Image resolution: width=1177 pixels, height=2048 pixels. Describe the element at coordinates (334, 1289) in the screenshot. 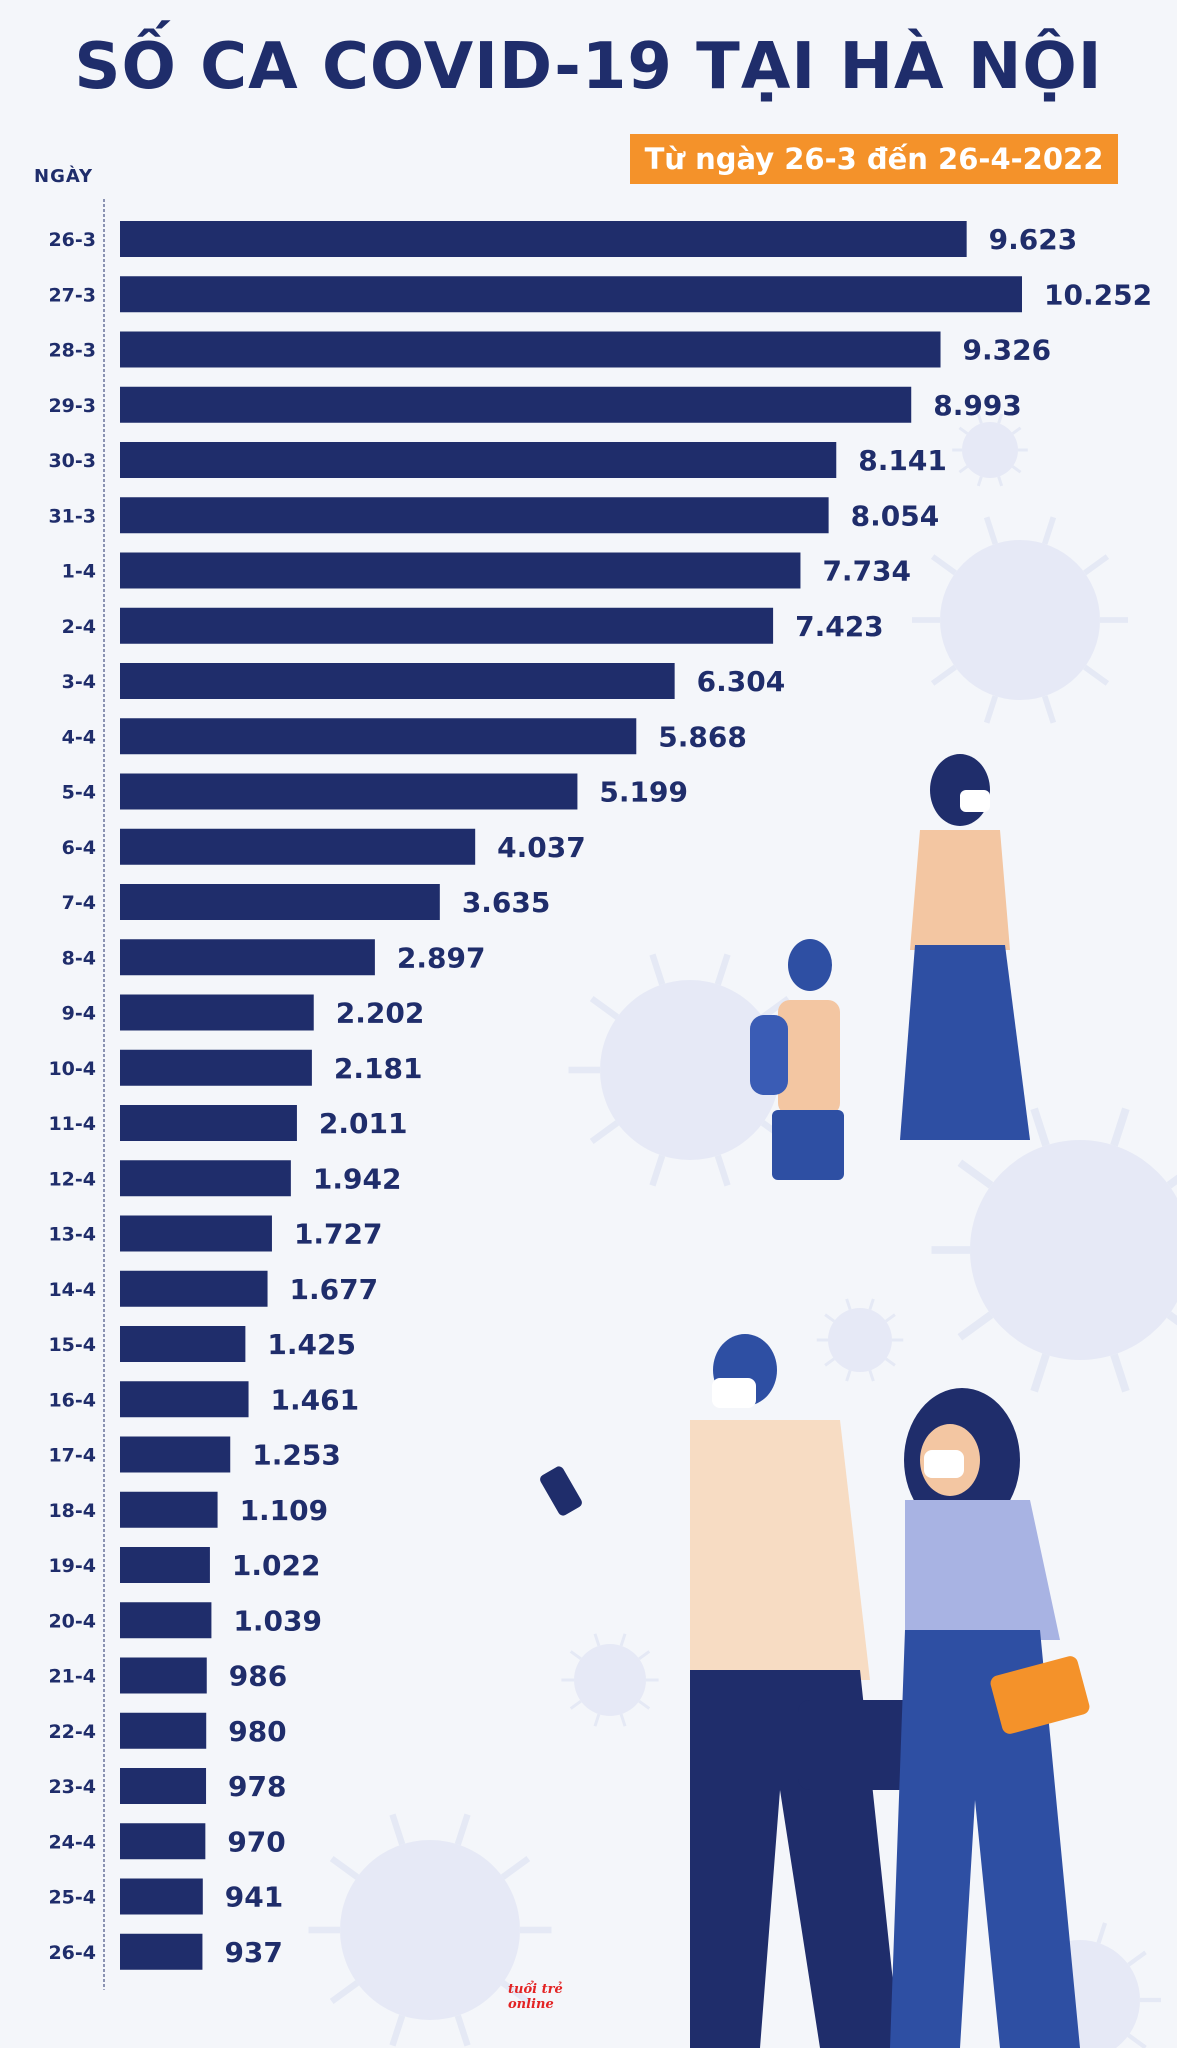

I see `data-label: 1.677` at that location.